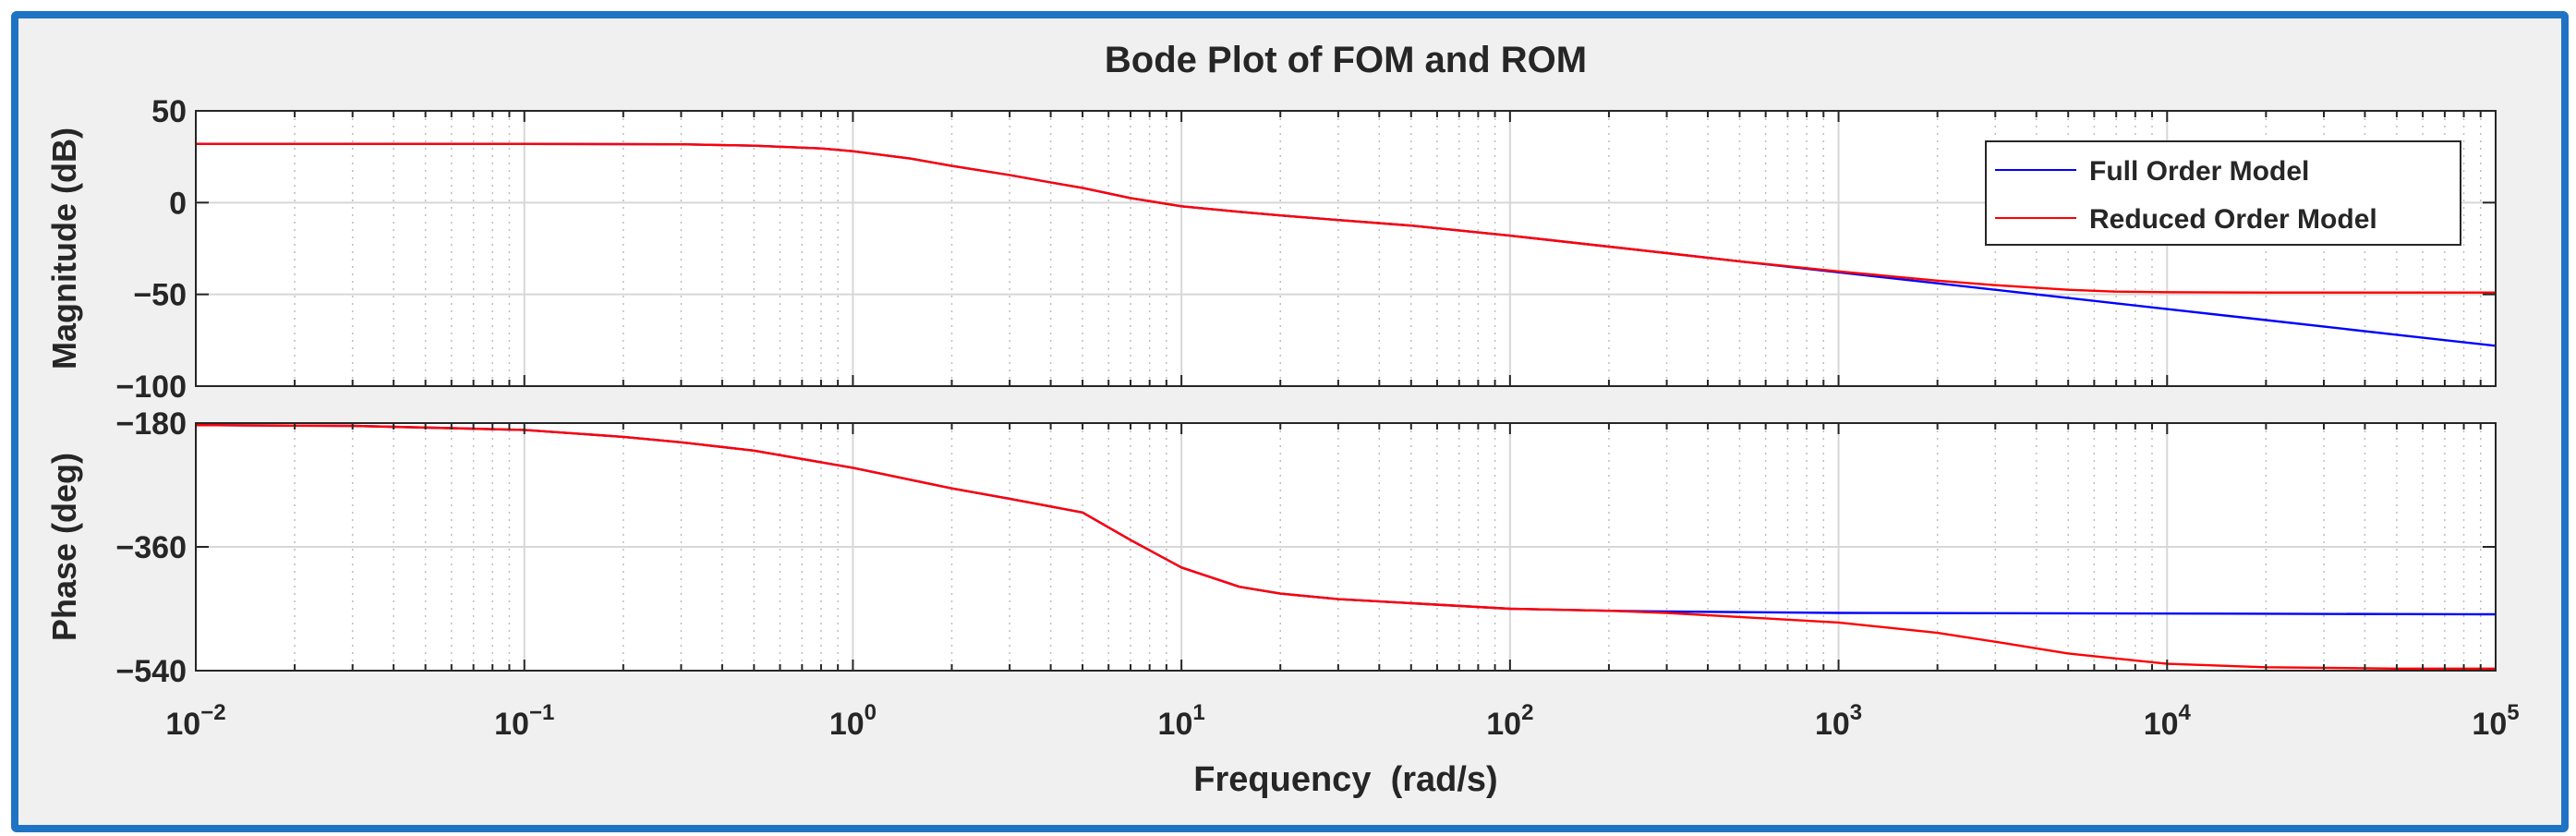 The width and height of the screenshot is (2576, 836). Describe the element at coordinates (2199, 171) in the screenshot. I see `legend-label-full-order: Full Order Model` at that location.